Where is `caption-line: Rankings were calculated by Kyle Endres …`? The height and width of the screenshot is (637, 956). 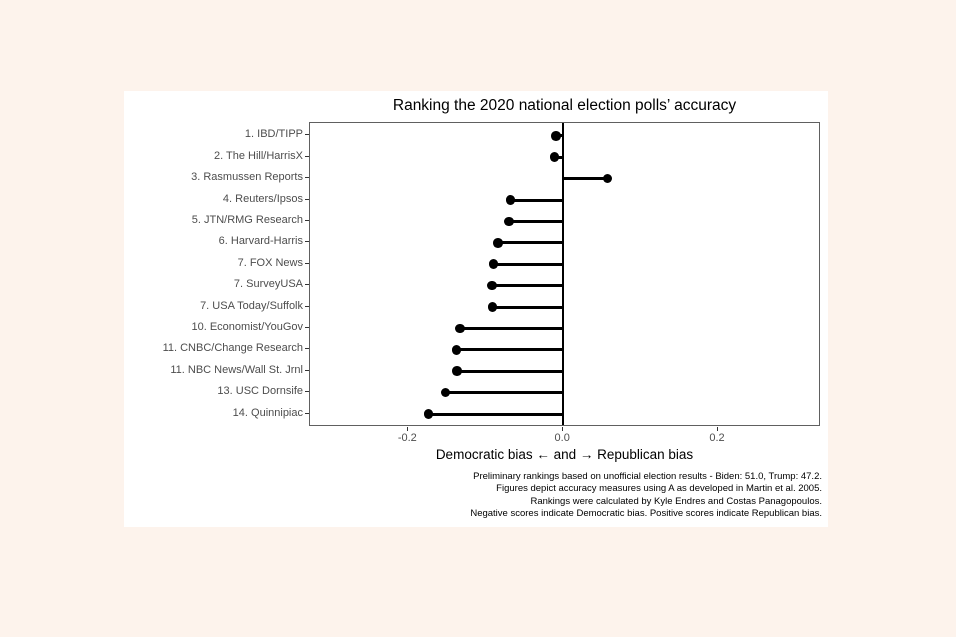
caption-line: Rankings were calculated by Kyle Endres … is located at coordinates (676, 501).